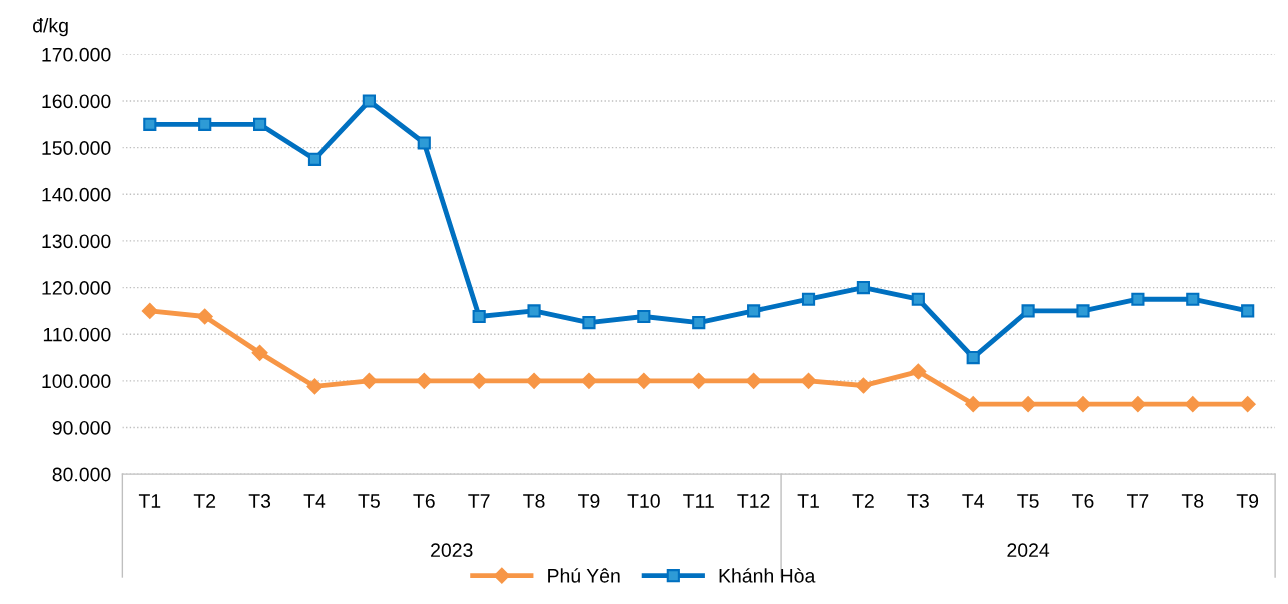 Image resolution: width=1288 pixels, height=604 pixels. Describe the element at coordinates (452, 550) in the screenshot. I see `text: 2023` at that location.